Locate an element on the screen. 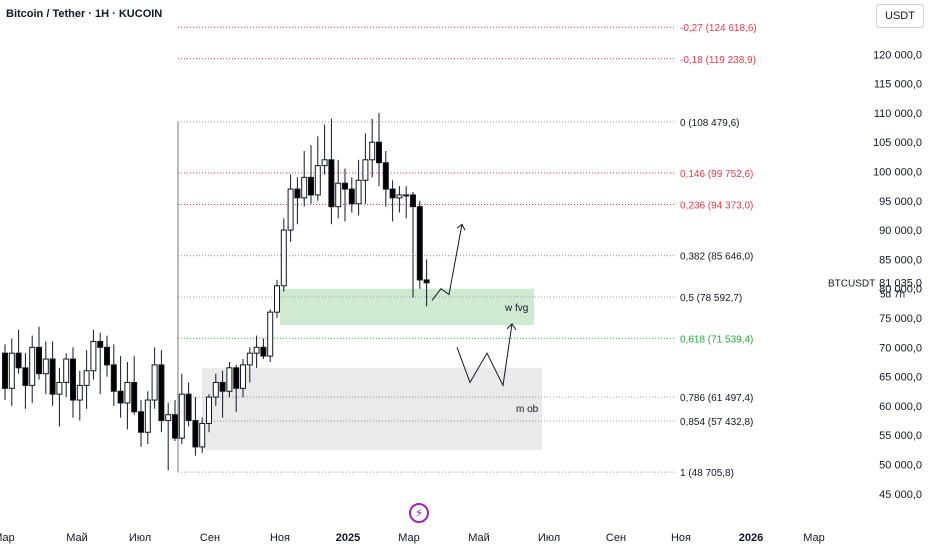 This screenshot has width=932, height=550. annotations-layer is located at coordinates (474, 305).